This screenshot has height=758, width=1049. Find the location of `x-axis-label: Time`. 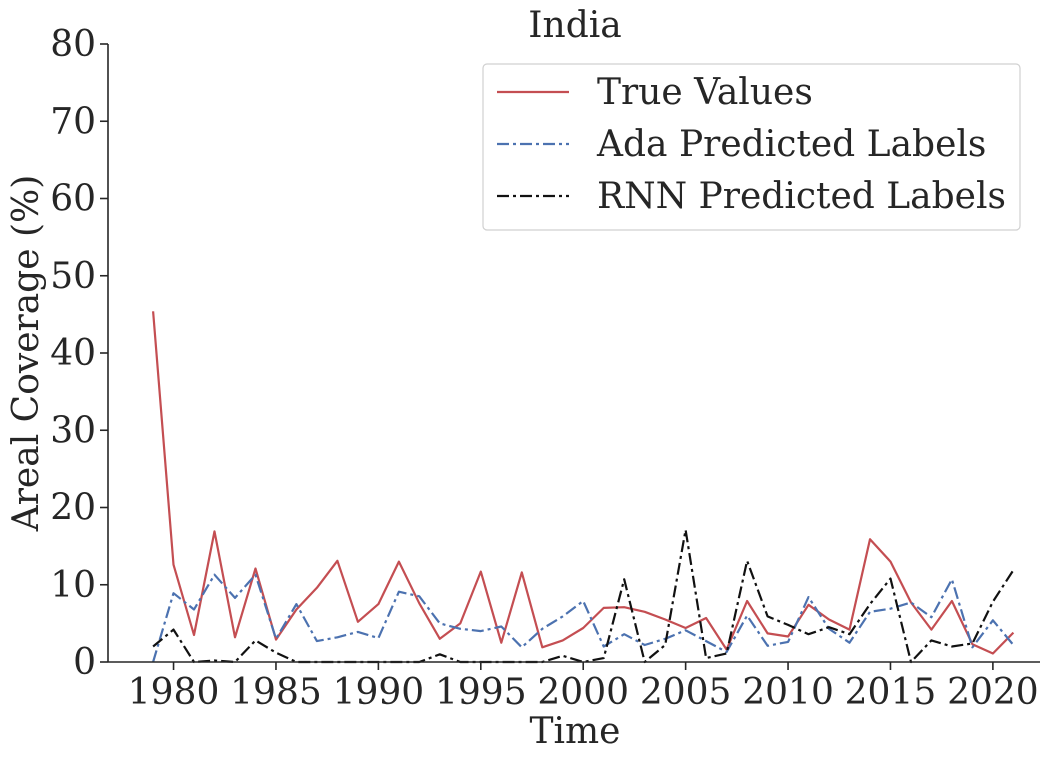

x-axis-label: Time is located at coordinates (575, 731).